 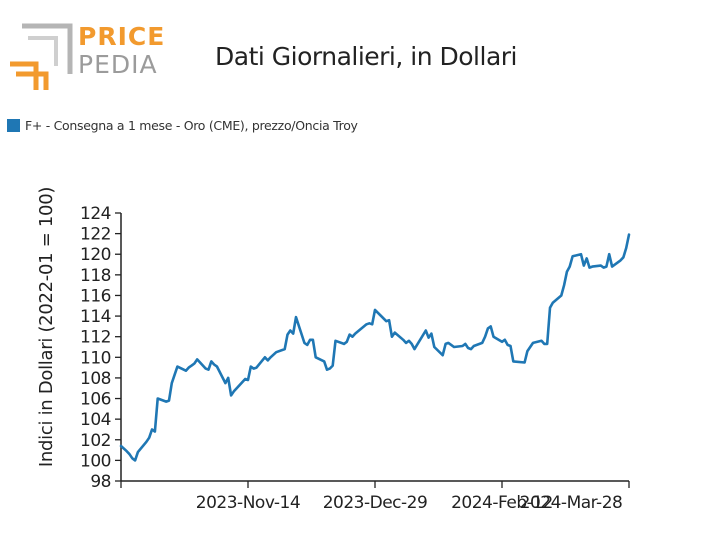 I want to click on pricepedia-logo: PRICE PEDIA, so click(x=88, y=57).